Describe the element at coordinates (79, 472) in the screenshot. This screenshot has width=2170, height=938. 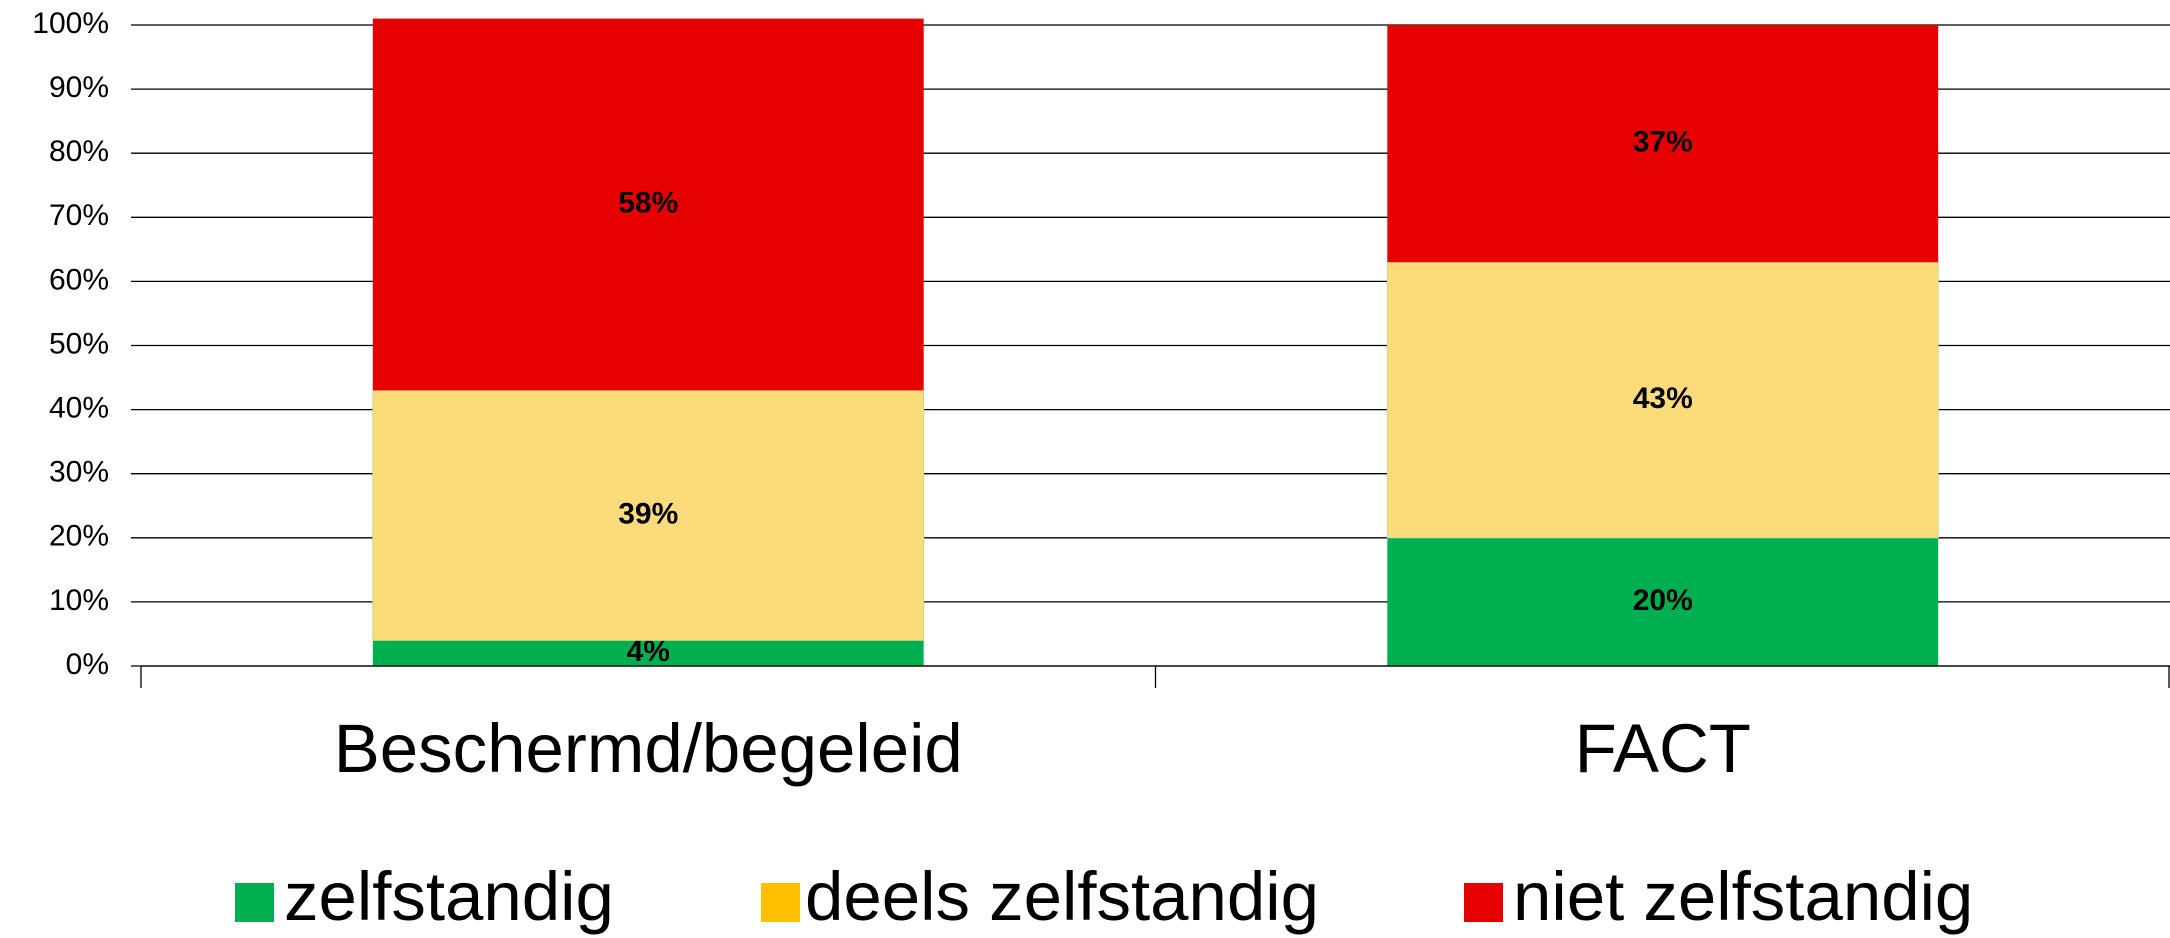
I see `y-tick-label: 30%` at that location.